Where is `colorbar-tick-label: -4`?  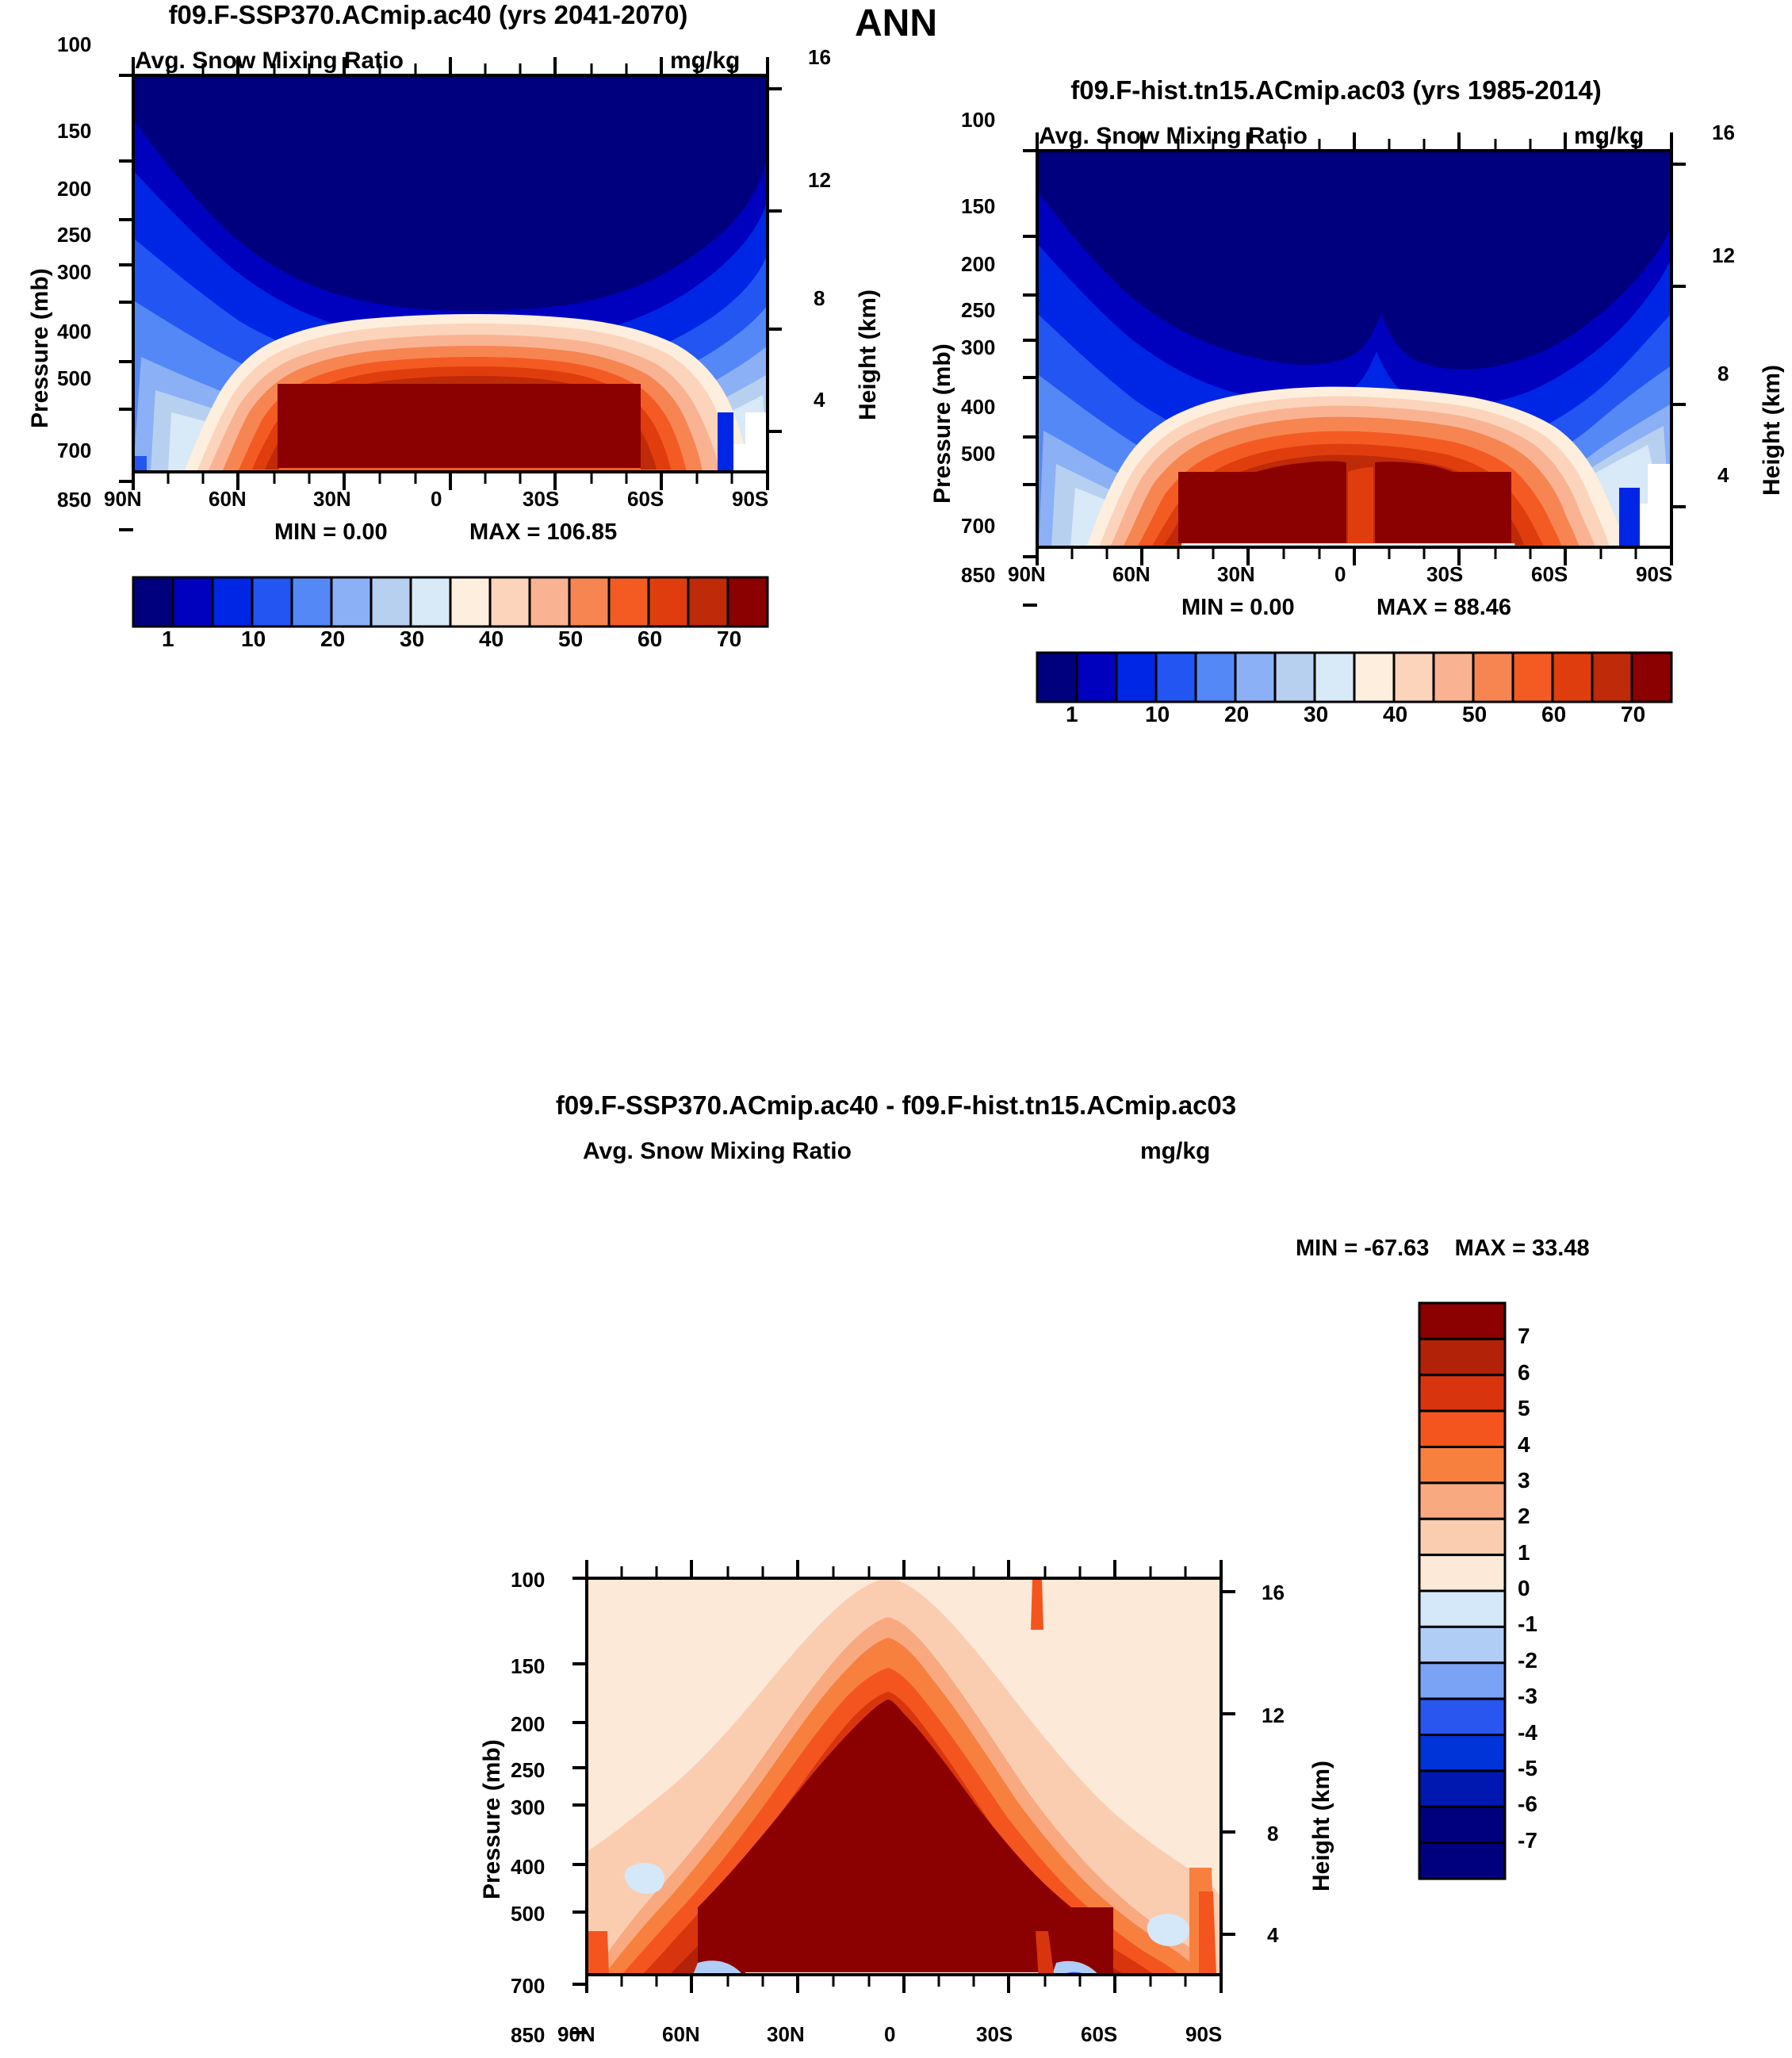 colorbar-tick-label: -4 is located at coordinates (1527, 1732).